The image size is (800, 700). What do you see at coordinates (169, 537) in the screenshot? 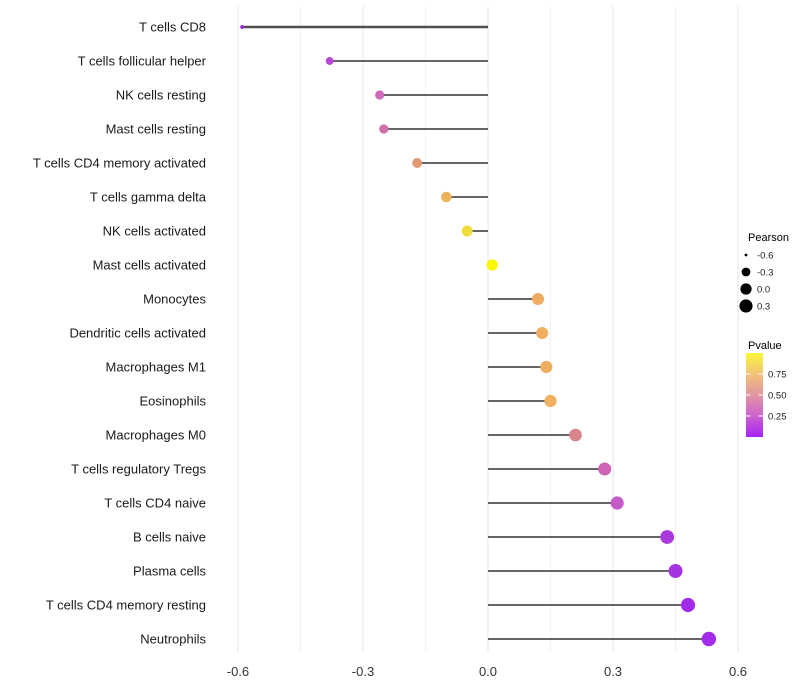
I see `y-axis-label: B cells naive` at bounding box center [169, 537].